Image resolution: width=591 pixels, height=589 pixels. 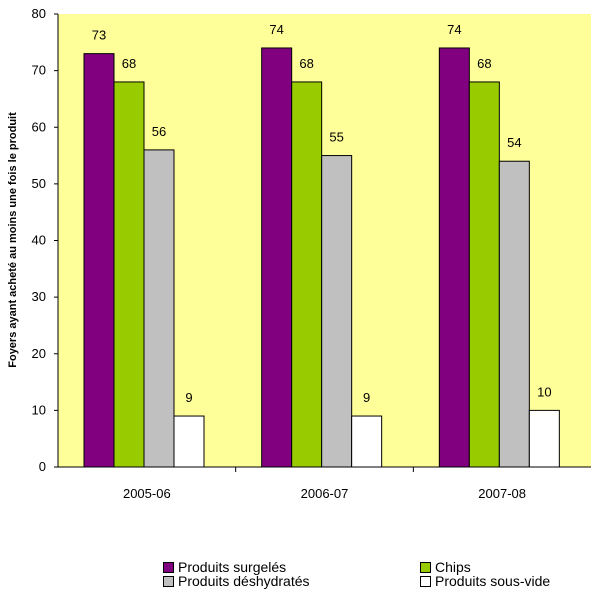 I want to click on y-tick-label: 20, so click(x=39, y=353).